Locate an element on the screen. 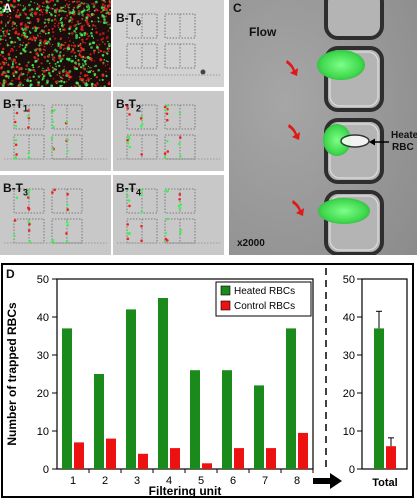 This screenshot has height=500, width=417. panel-a-dot-field is located at coordinates (55, 43).